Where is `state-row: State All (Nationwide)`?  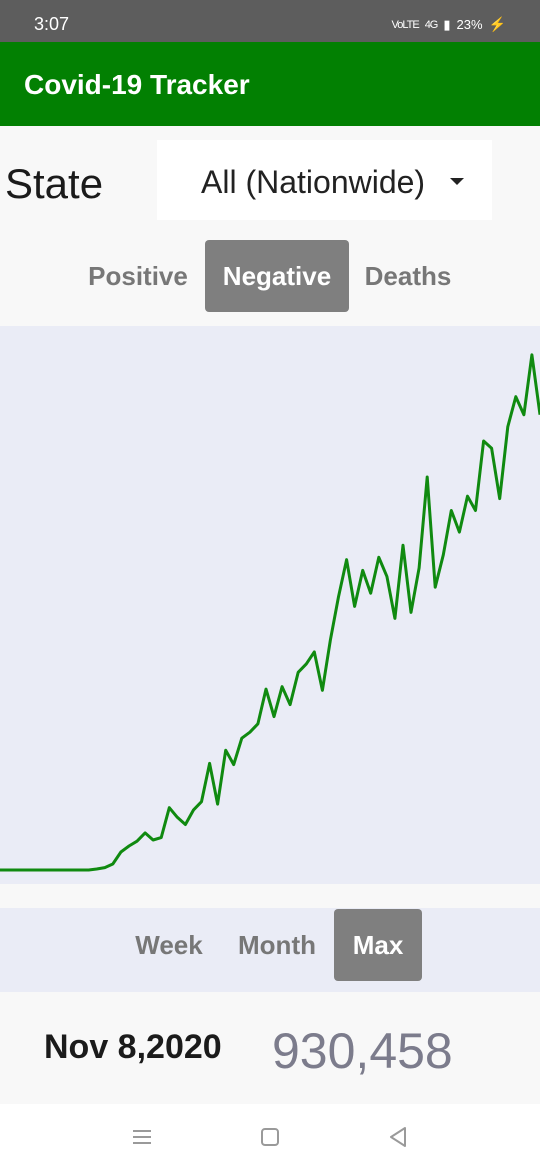 state-row: State All (Nationwide) is located at coordinates (270, 177).